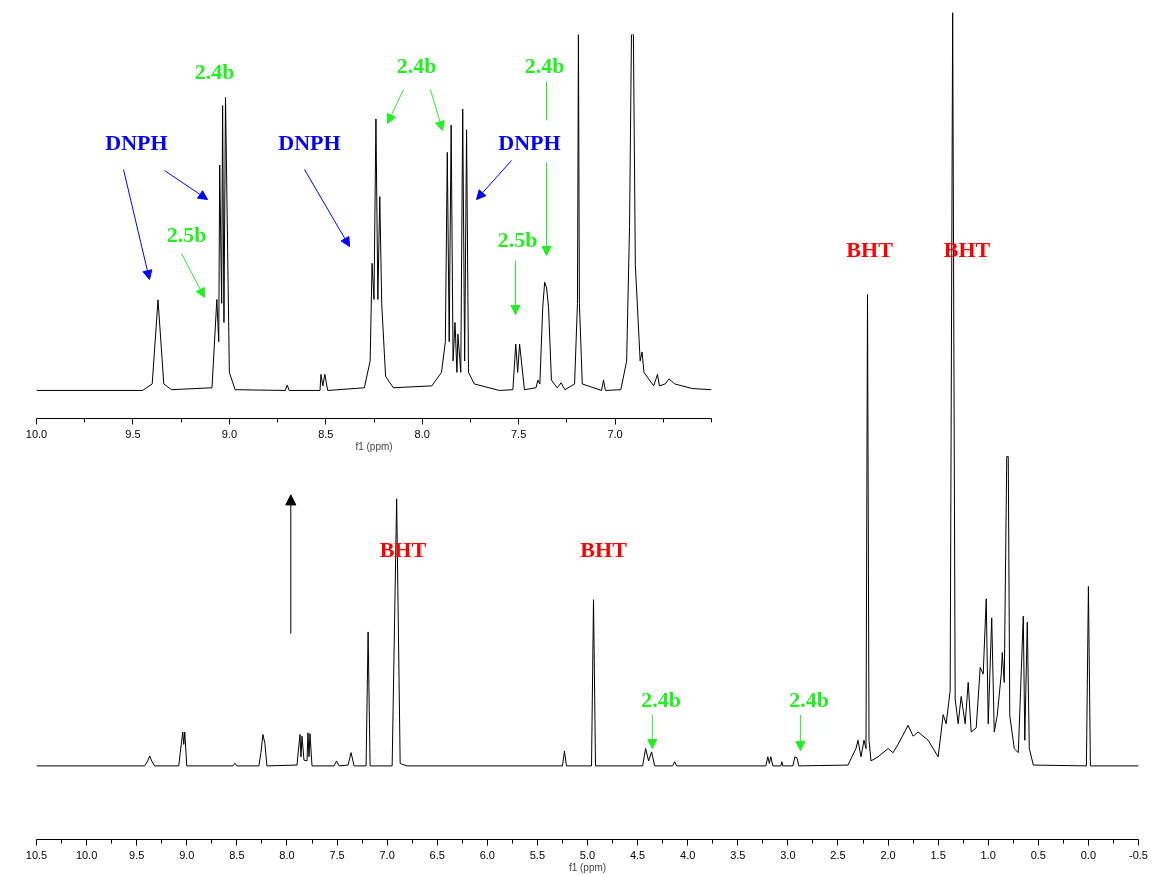  Describe the element at coordinates (587, 854) in the screenshot. I see `x-tick-label: 5.0` at that location.